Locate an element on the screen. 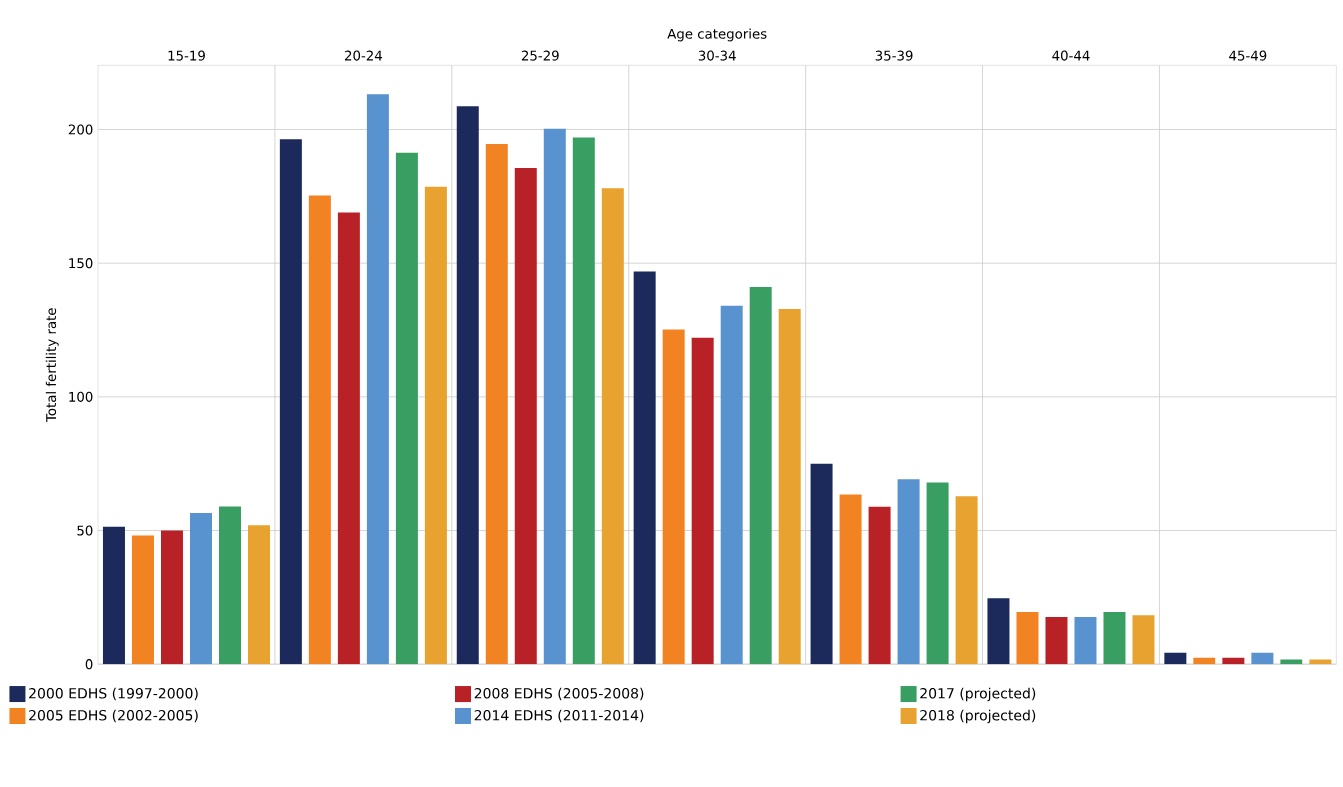 This screenshot has height=787, width=1343. y-tick-label: 50 is located at coordinates (85, 530).